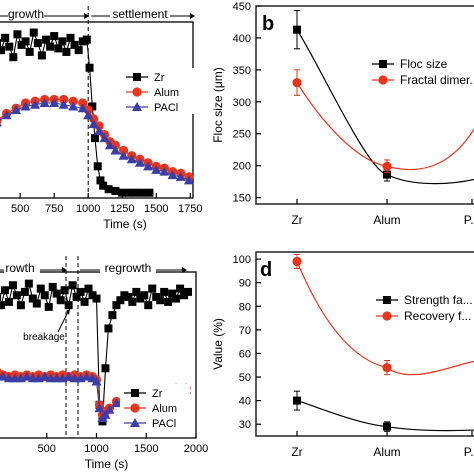  I want to click on y-axis-label: Floc size (μm), so click(218, 105).